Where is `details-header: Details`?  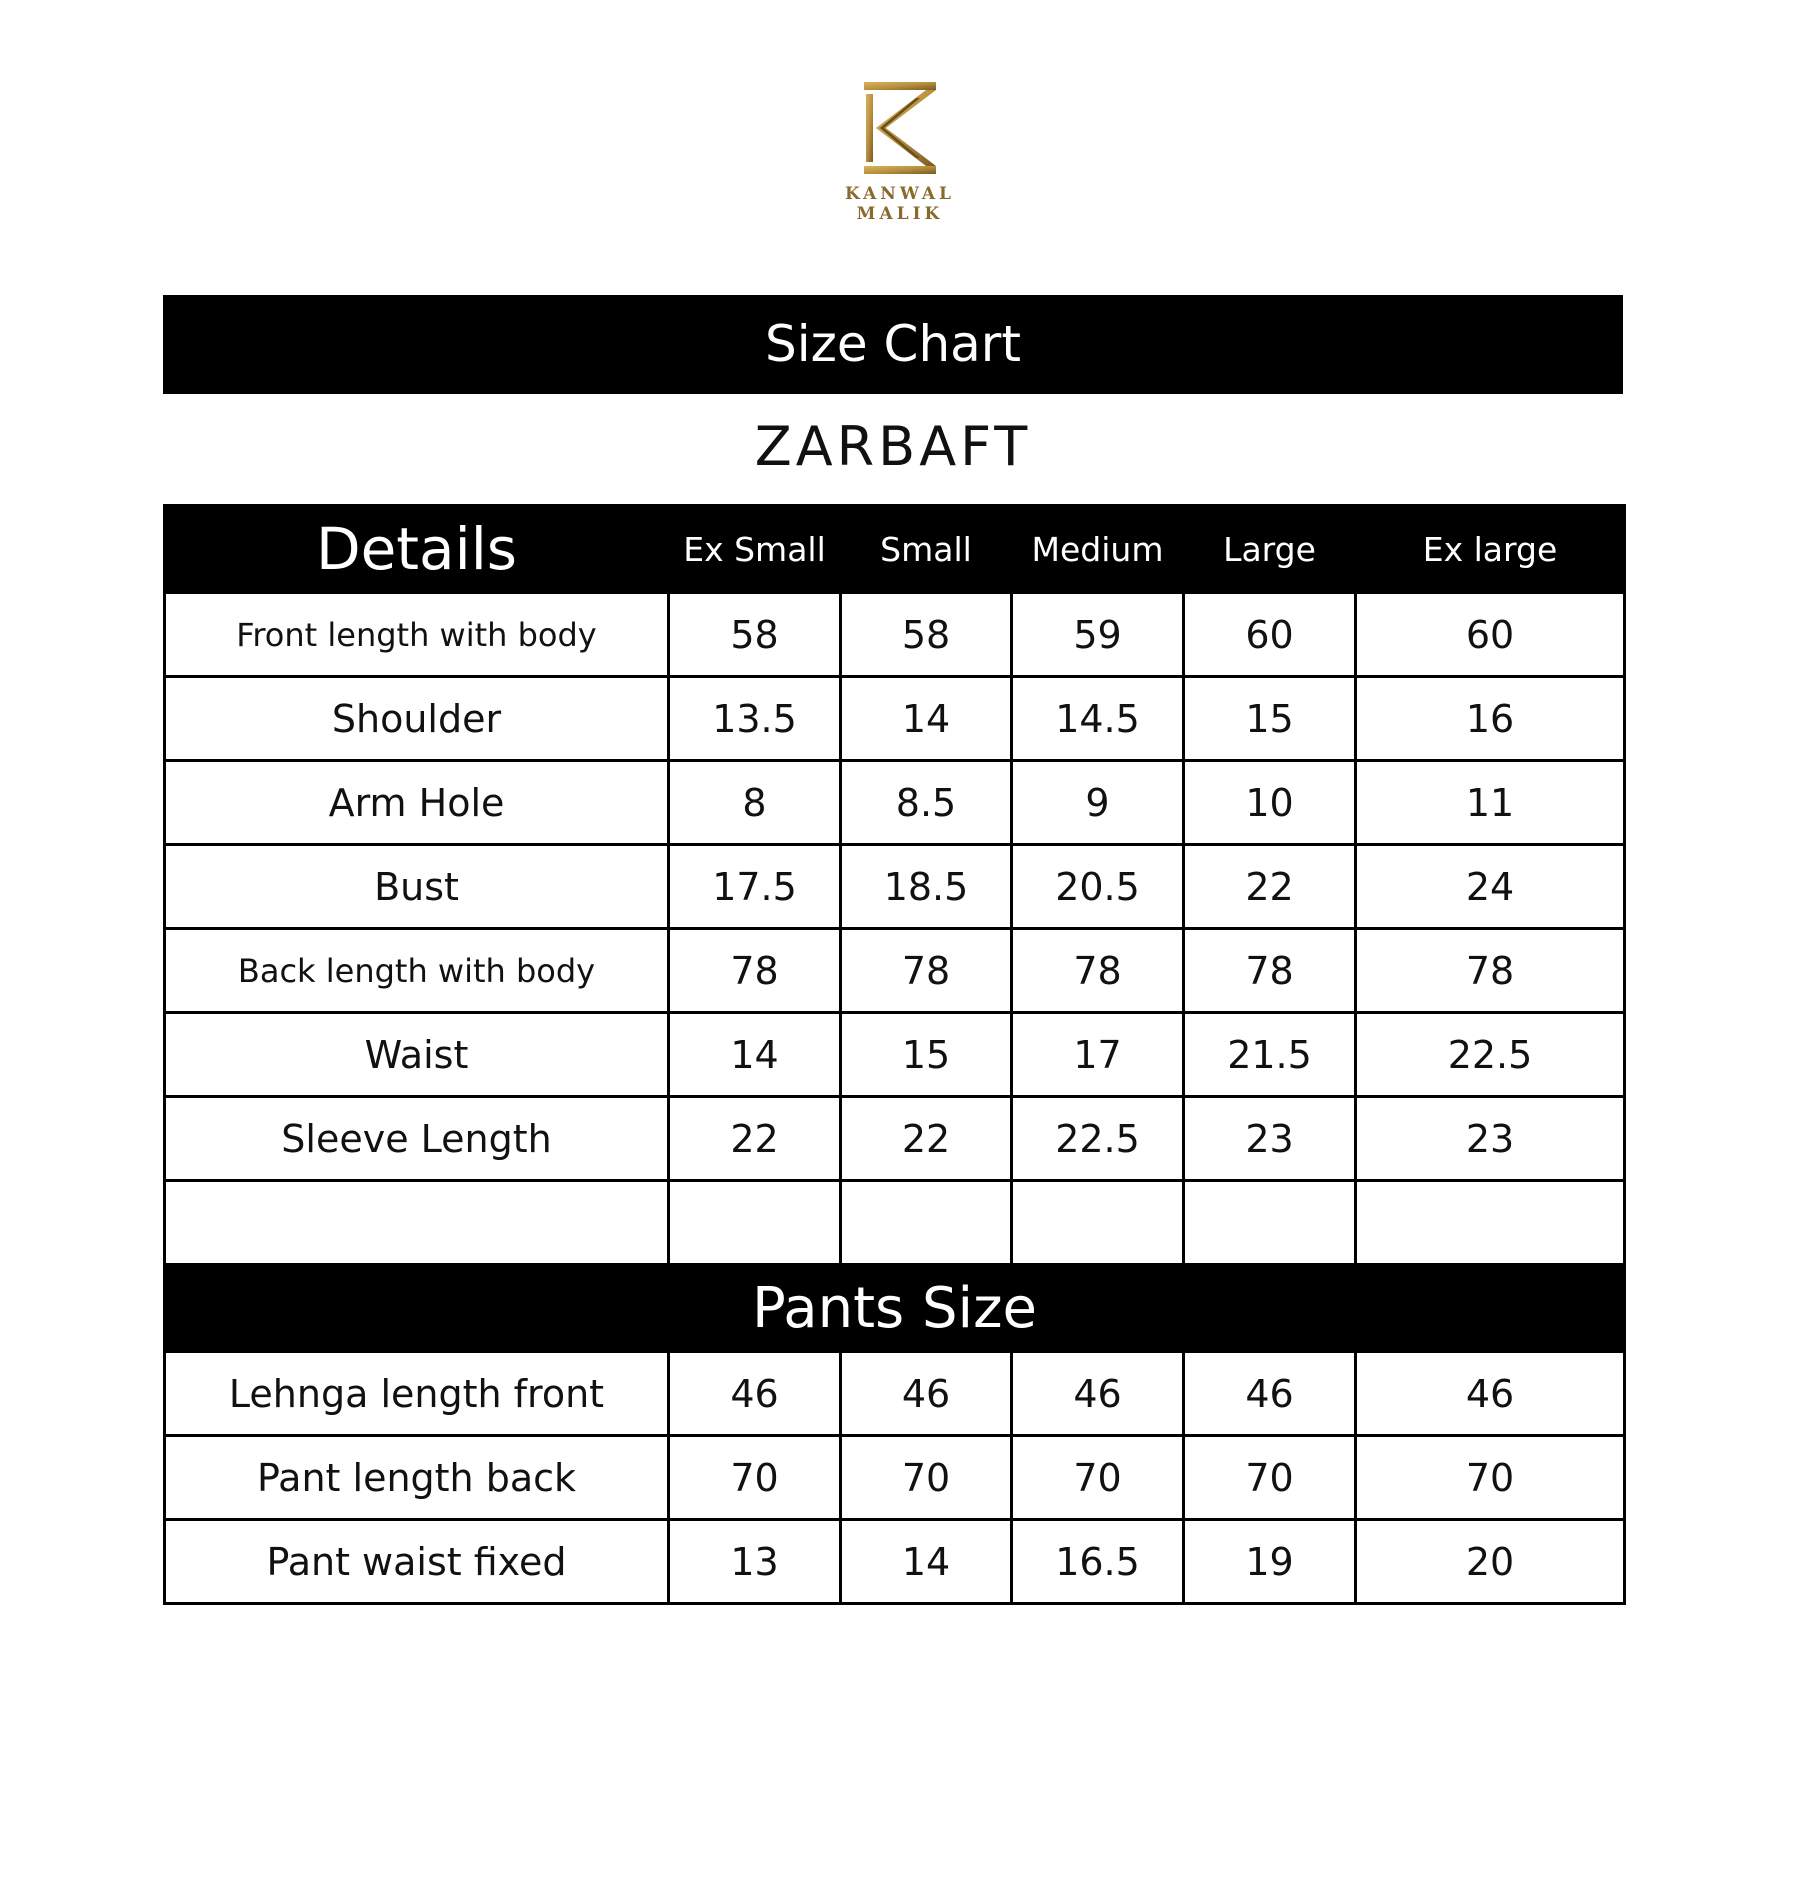 details-header: Details is located at coordinates (416, 549).